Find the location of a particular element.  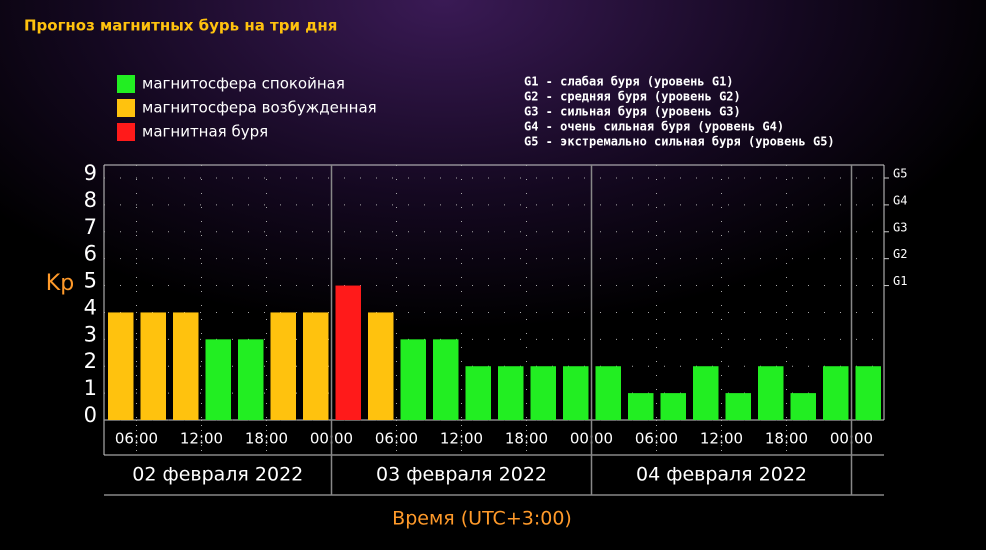

x-axis-label: Время (UTC+3:00) is located at coordinates (482, 519).